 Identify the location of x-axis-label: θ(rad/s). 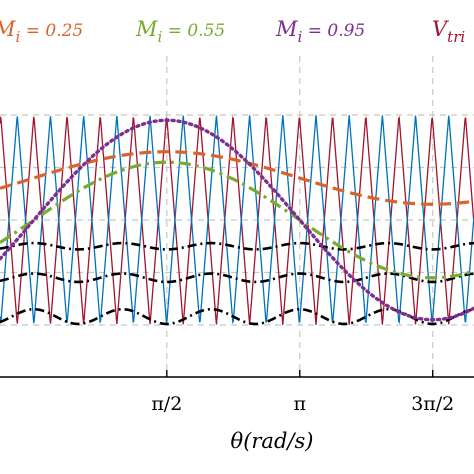
(272, 441).